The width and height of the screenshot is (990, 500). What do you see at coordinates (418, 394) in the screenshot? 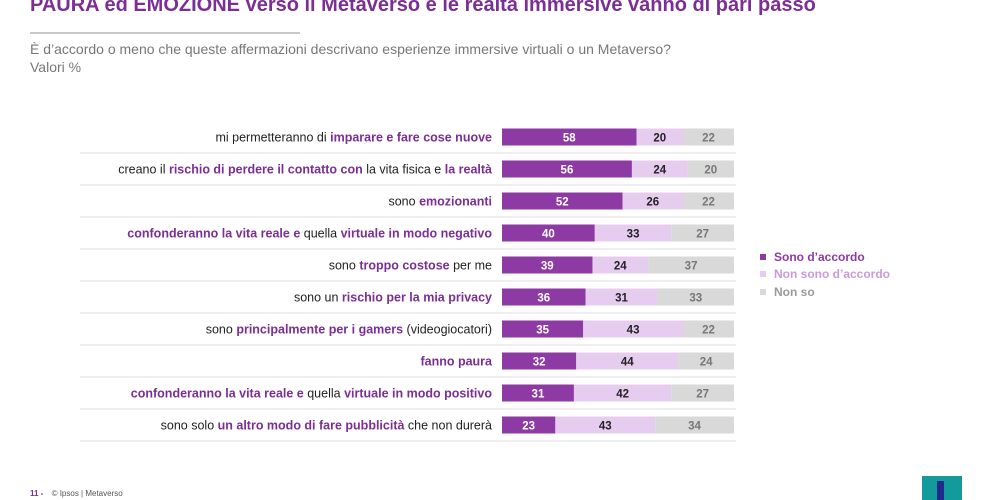
I see `category-label-part: virtuale in modo positivo` at bounding box center [418, 394].